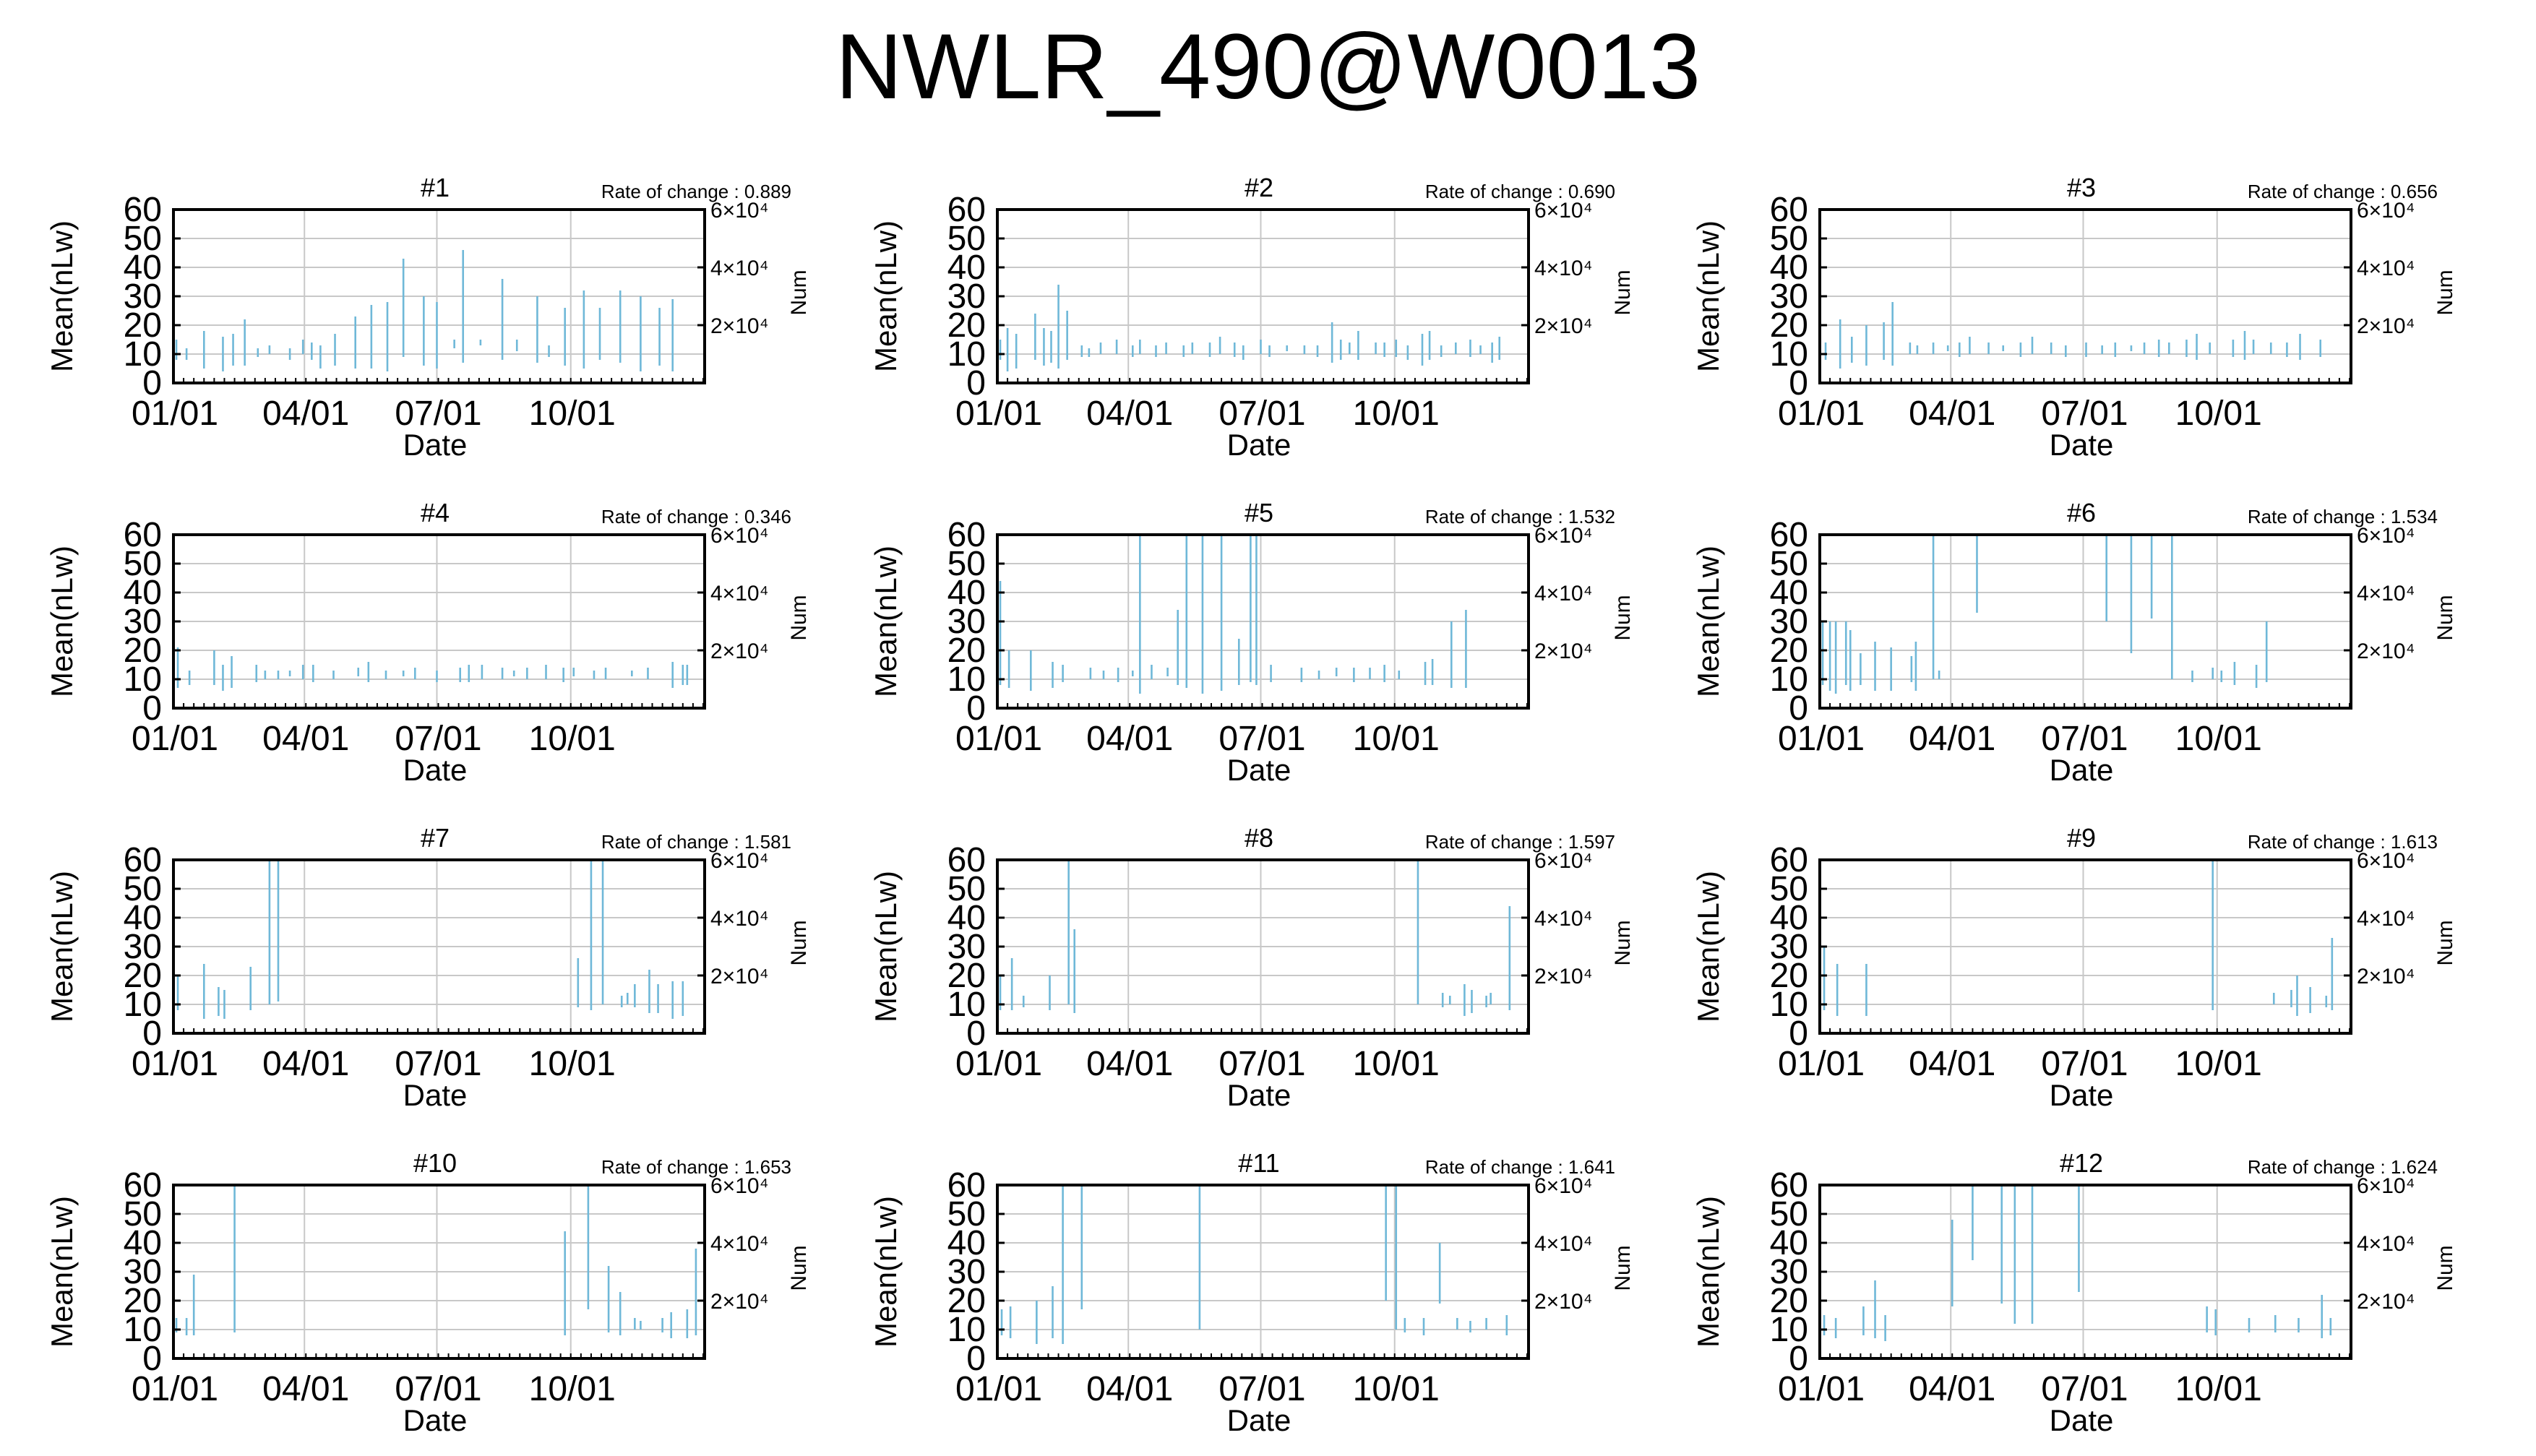  I want to click on rate-of-change: Rate of change : 1.534, so click(2343, 516).